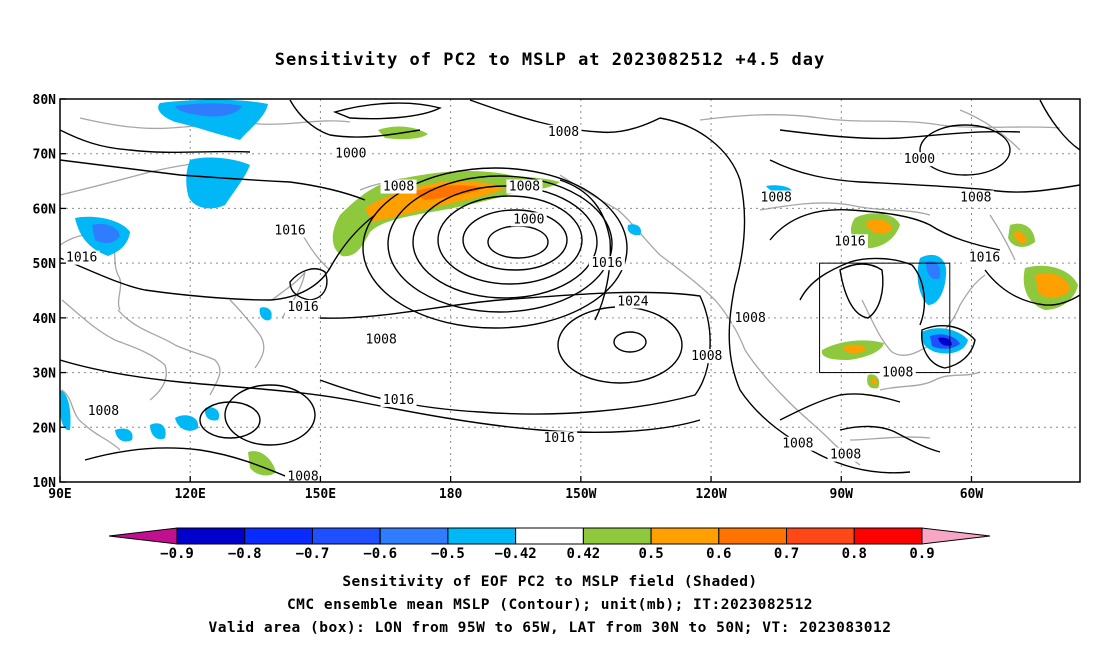 This screenshot has width=1100, height=650. I want to click on contour-label: 1024, so click(632, 301).